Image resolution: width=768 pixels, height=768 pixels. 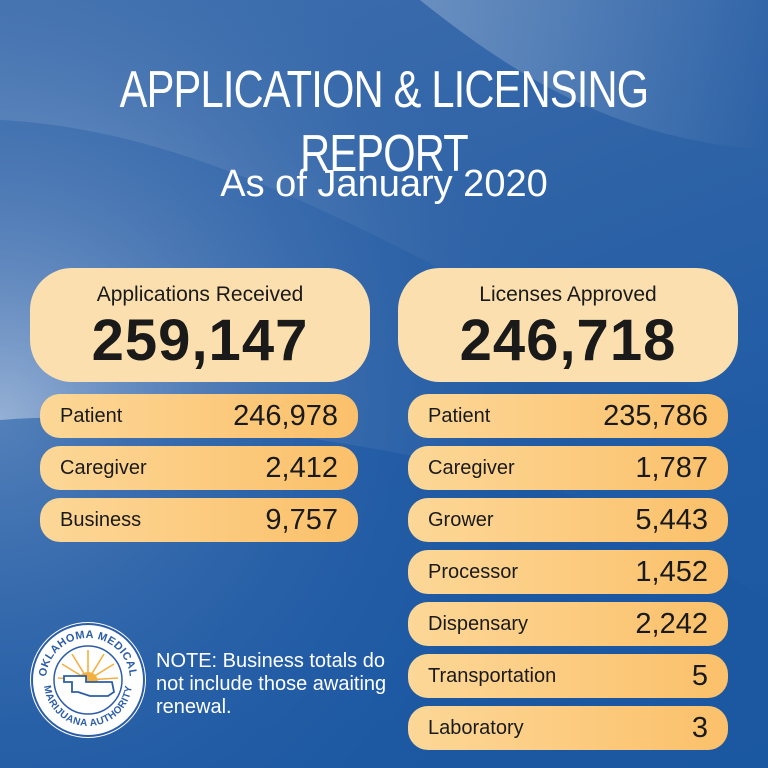 I want to click on licenses-row-patient: Patient 235,786, so click(x=568, y=416).